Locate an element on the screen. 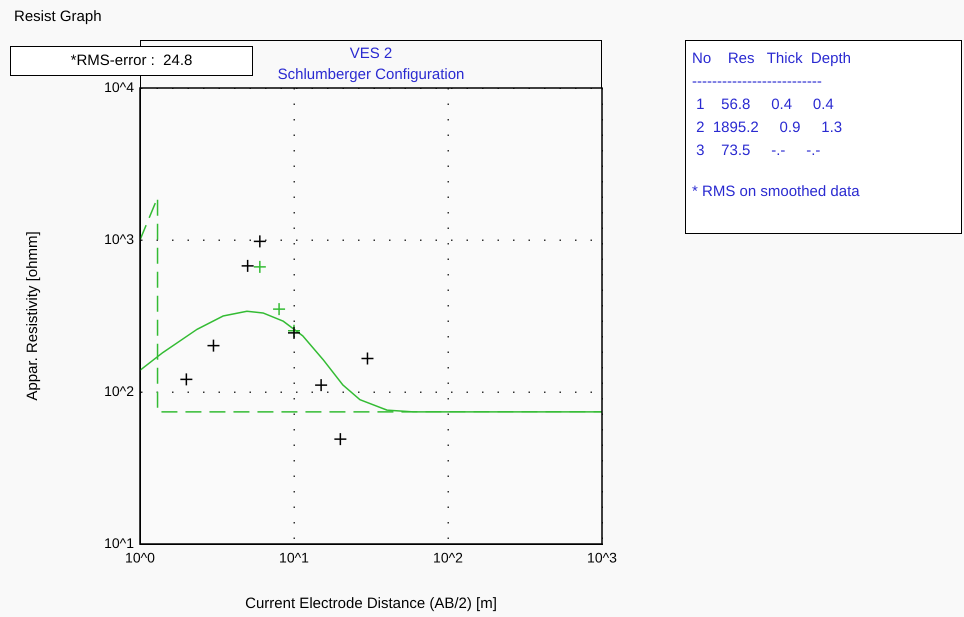 The image size is (964, 617). y-tick-label: 10^3 is located at coordinates (119, 238).